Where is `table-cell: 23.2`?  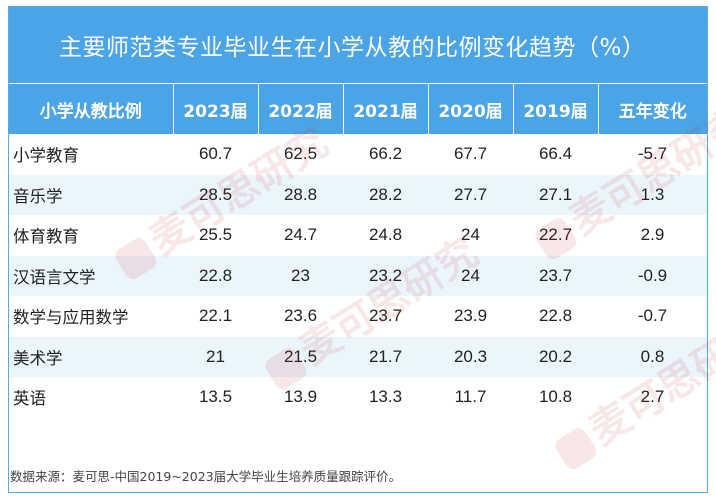
table-cell: 23.2 is located at coordinates (385, 275).